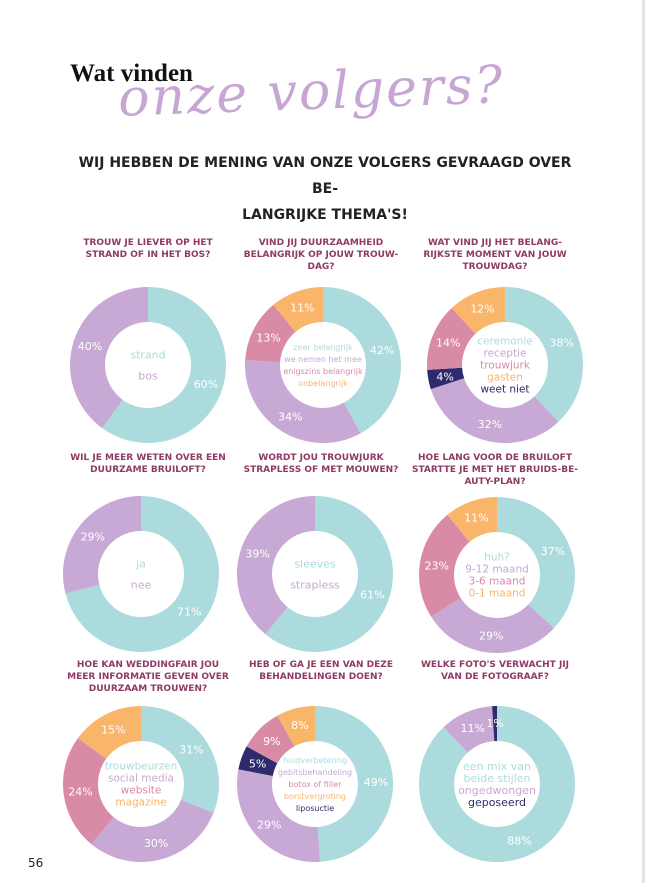 This screenshot has width=645, height=883. What do you see at coordinates (323, 383) in the screenshot?
I see `legend-label: onbelangrijk` at bounding box center [323, 383].